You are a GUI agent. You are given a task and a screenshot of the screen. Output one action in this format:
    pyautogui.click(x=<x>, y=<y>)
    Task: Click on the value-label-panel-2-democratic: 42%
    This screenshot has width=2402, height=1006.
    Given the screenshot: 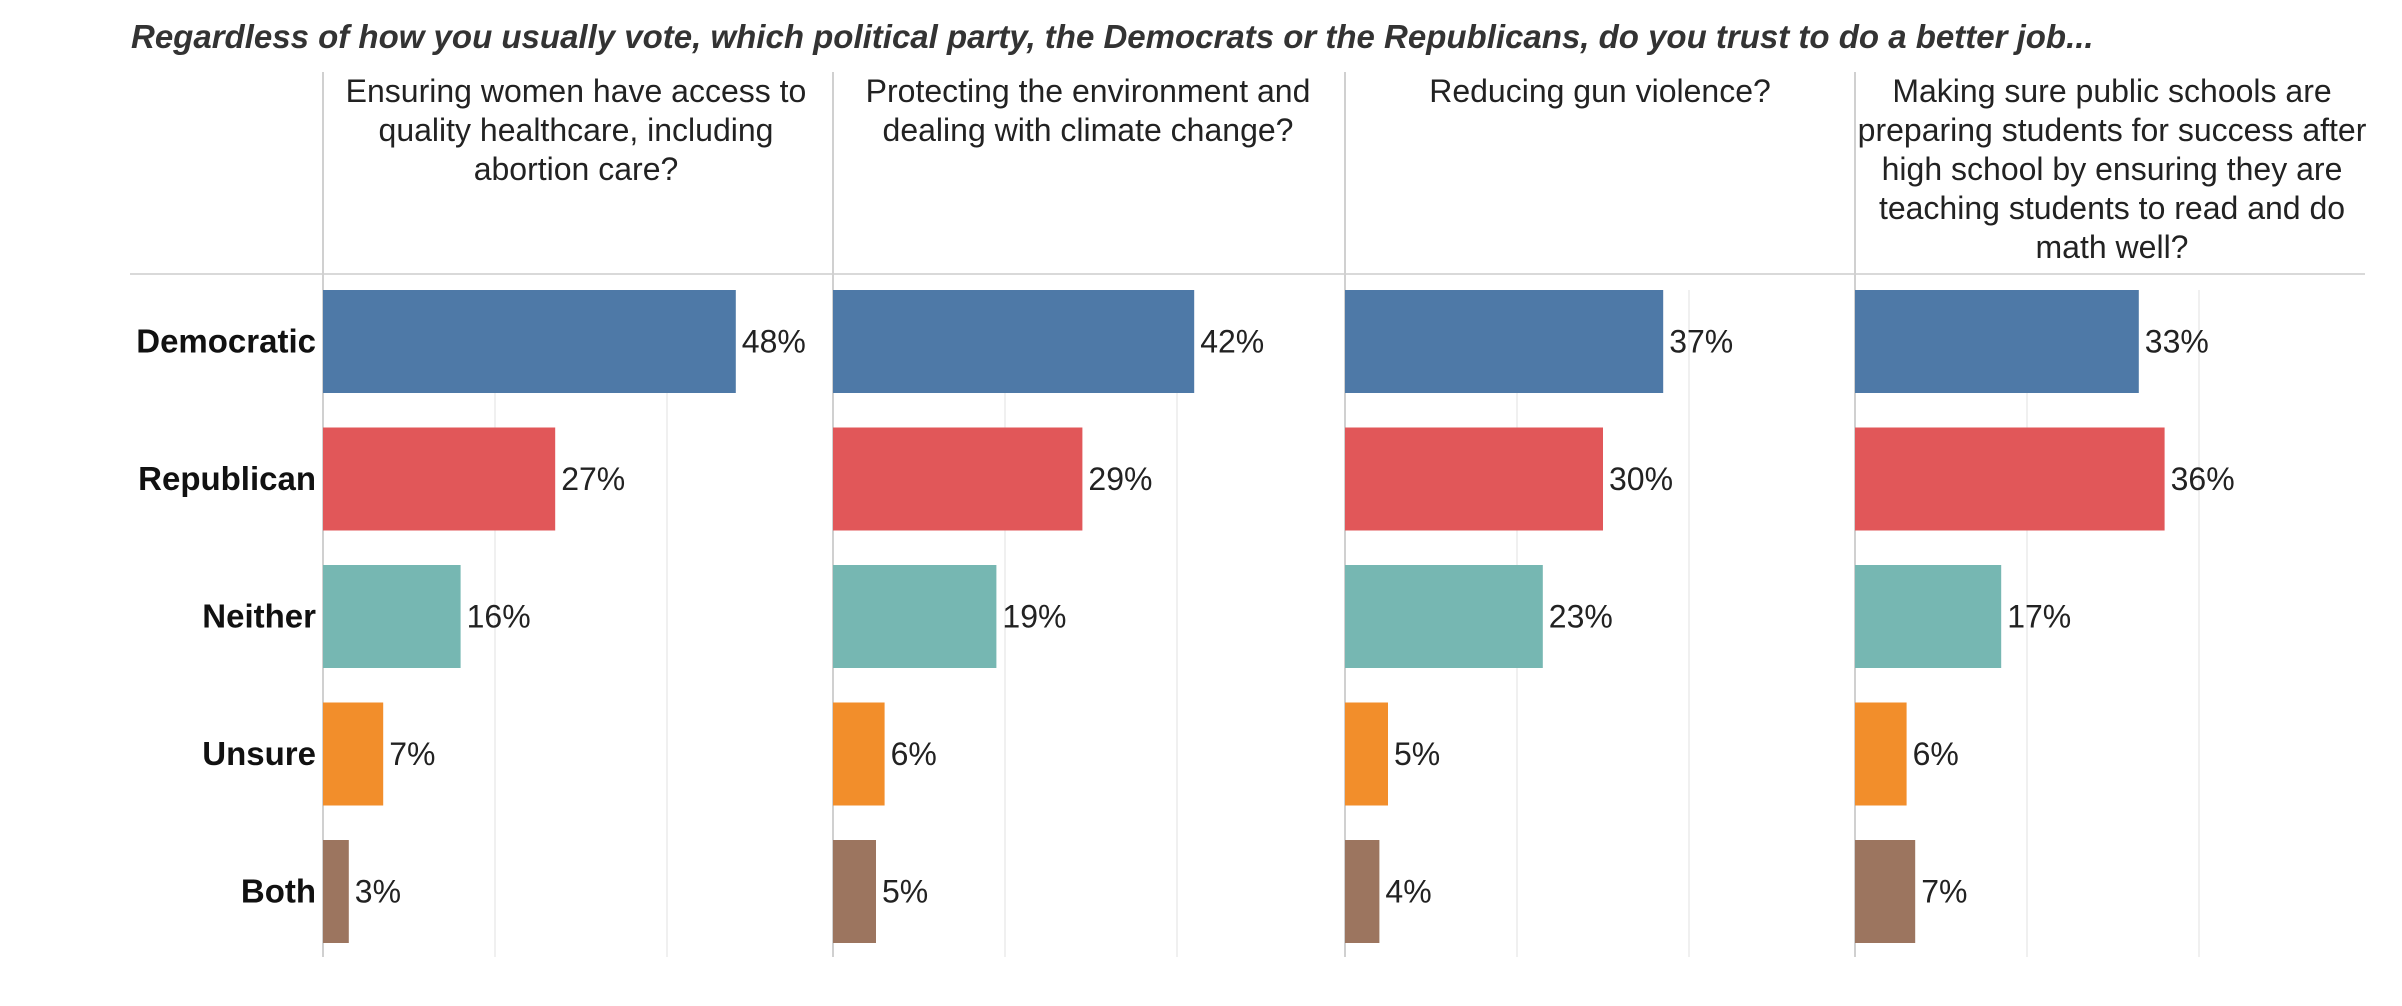 What is the action you would take?
    pyautogui.click(x=1232, y=342)
    